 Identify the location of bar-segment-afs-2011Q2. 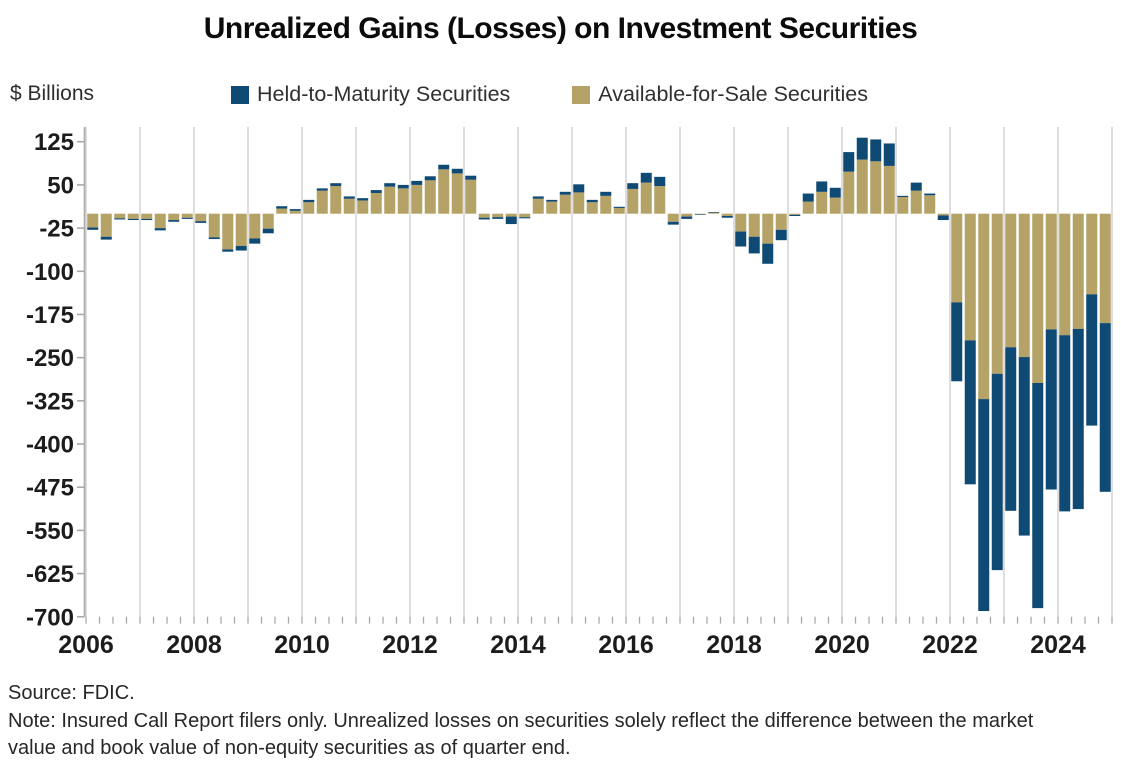
(376, 203).